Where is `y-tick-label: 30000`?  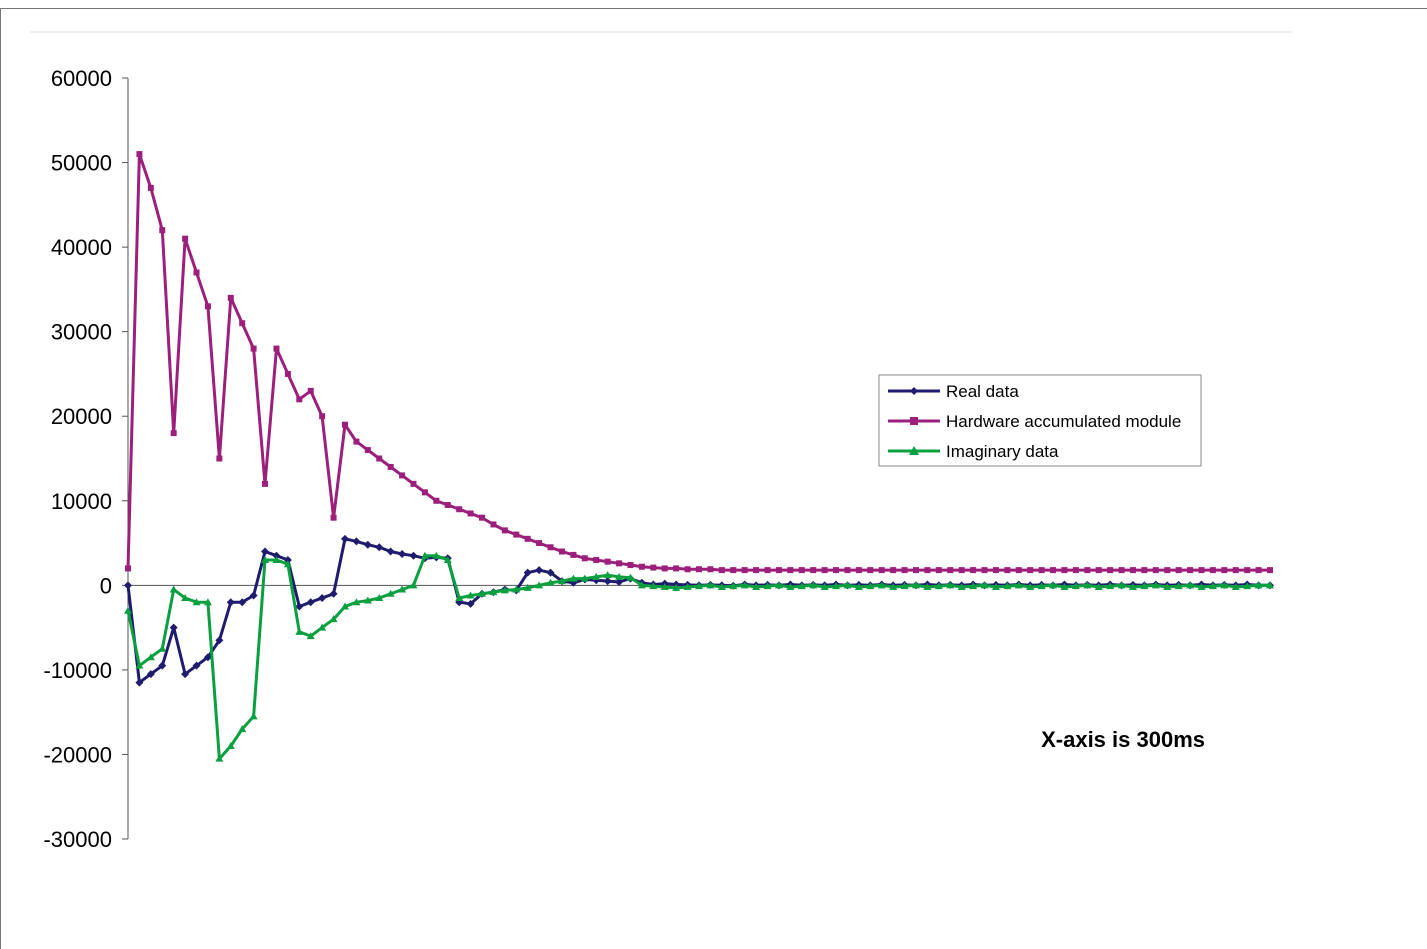 y-tick-label: 30000 is located at coordinates (81, 332).